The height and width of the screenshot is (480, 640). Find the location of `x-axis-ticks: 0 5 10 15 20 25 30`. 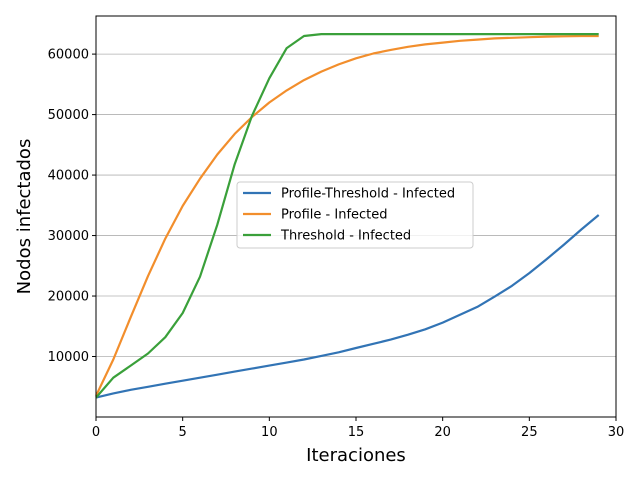

x-axis-ticks: 0 5 10 15 20 25 30 is located at coordinates (358, 428).